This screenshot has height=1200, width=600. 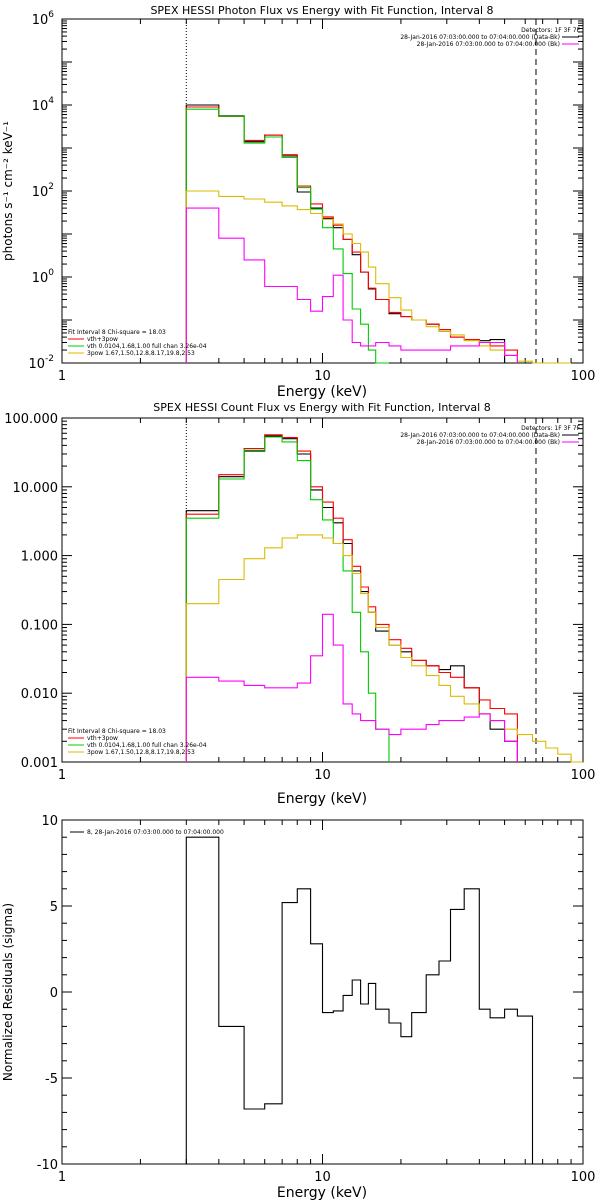 What do you see at coordinates (54, 907) in the screenshot?
I see `y-tick-label: 5` at bounding box center [54, 907].